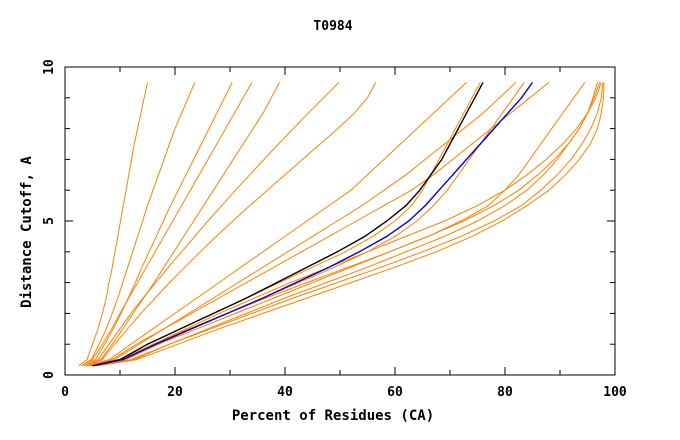 Image resolution: width=680 pixels, height=440 pixels. I want to click on y-axis-label: Distance Cutoff, A, so click(27, 232).